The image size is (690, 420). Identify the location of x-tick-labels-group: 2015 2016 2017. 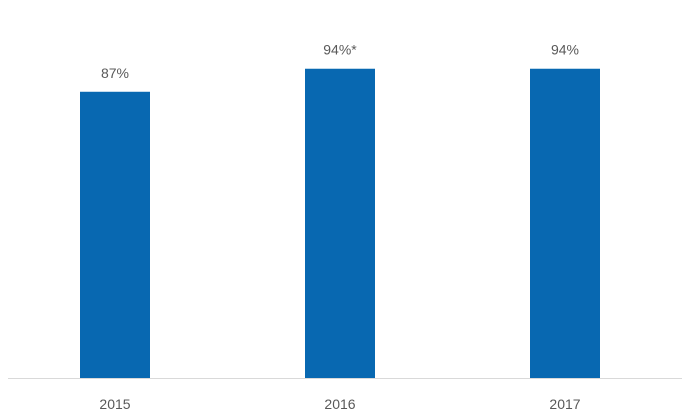
(339, 404).